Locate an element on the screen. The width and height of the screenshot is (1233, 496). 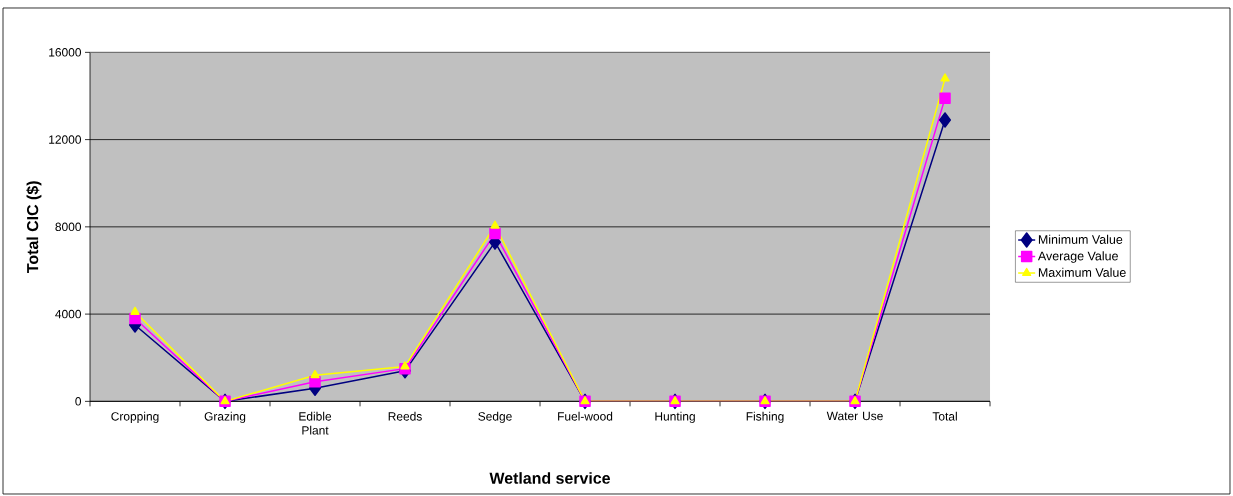
y-tick-label: 8000 is located at coordinates (68, 227).